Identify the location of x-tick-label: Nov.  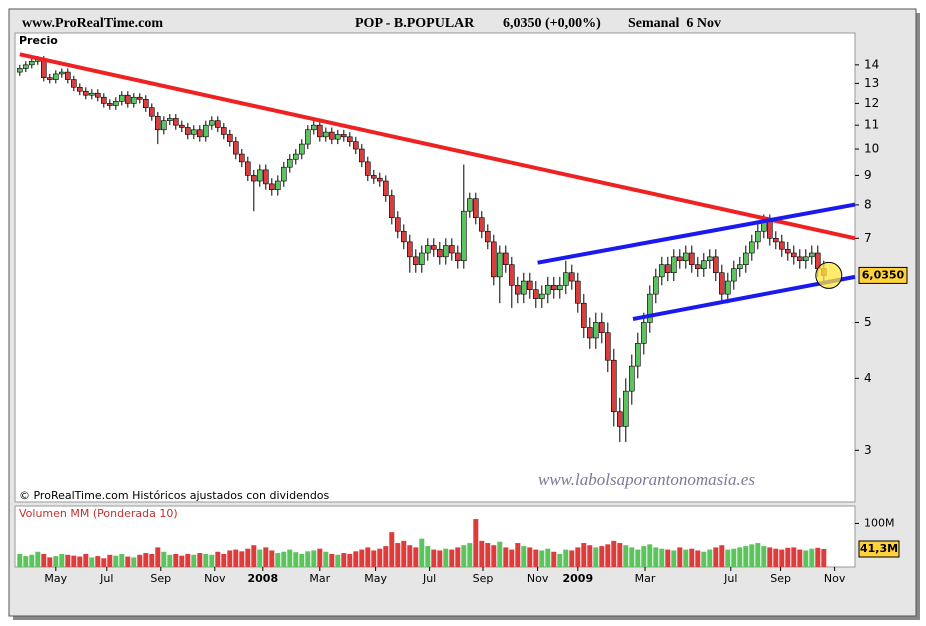
(538, 578).